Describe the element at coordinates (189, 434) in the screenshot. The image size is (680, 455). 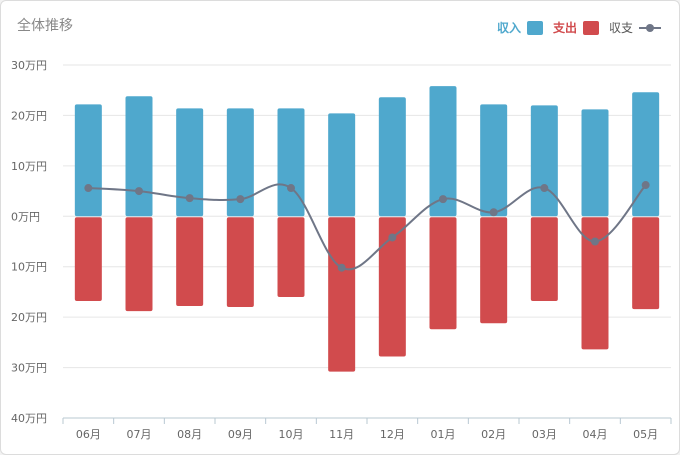
I see `x-tick-label: 08月` at that location.